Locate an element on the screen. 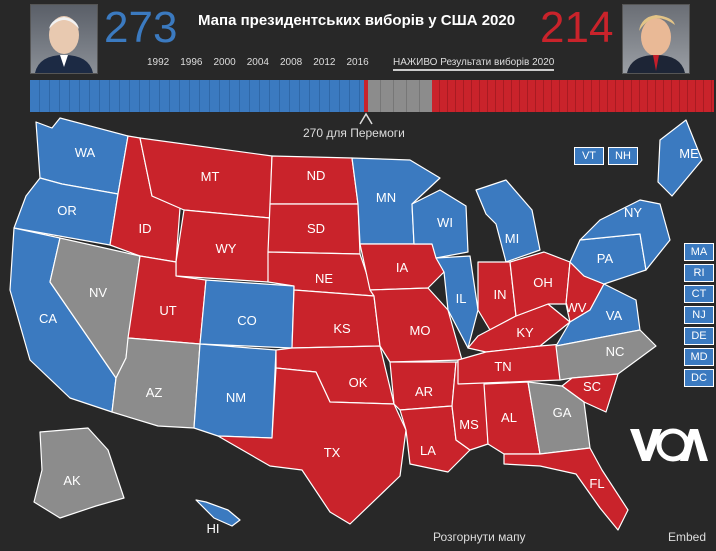 The height and width of the screenshot is (551, 716). state-wi is located at coordinates (440, 224).